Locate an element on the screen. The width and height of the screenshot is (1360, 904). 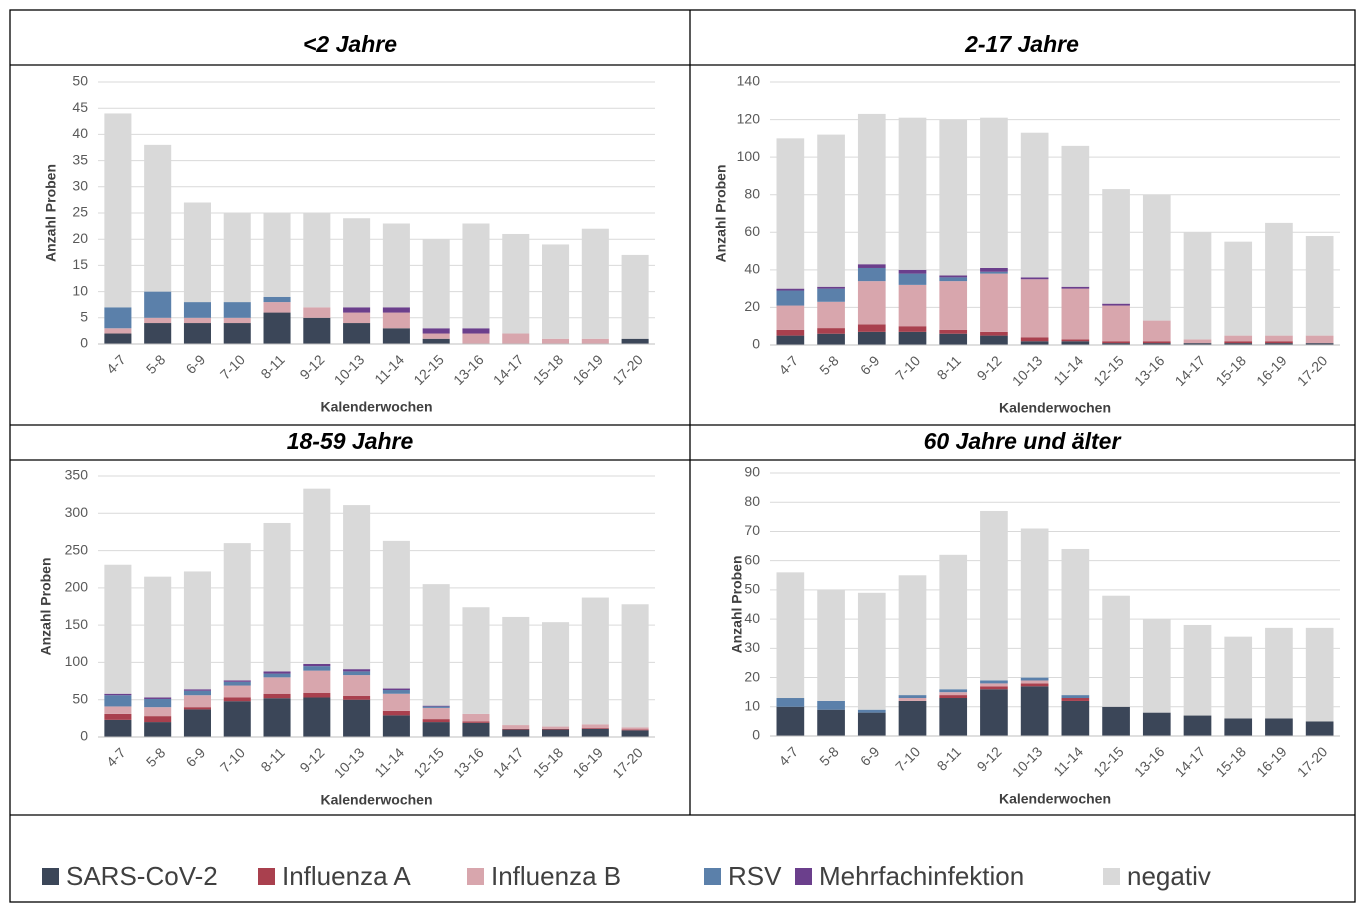
x-tick-label: 17-20 is located at coordinates (1312, 370).